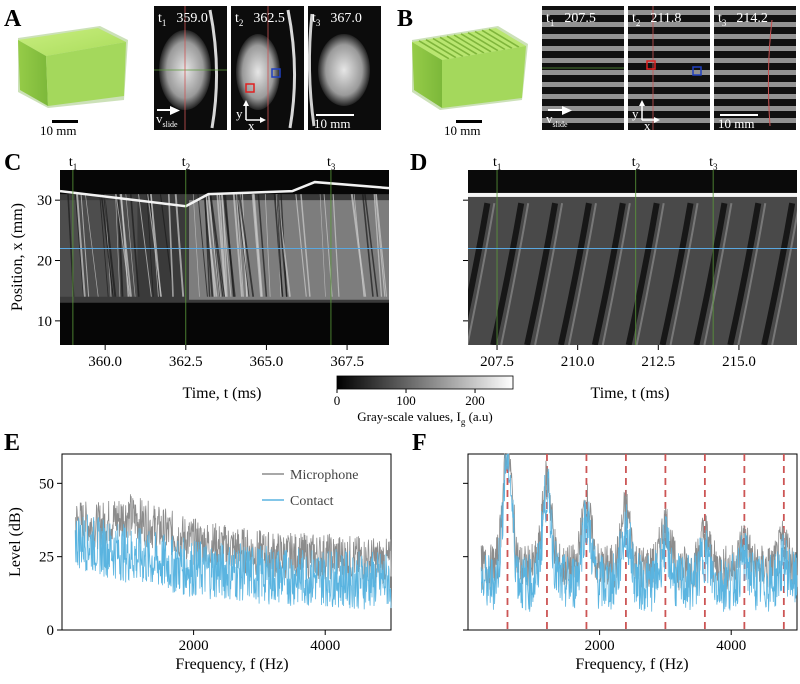 The width and height of the screenshot is (800, 684). I want to click on frame-time-label: t1 359.0, so click(183, 19).